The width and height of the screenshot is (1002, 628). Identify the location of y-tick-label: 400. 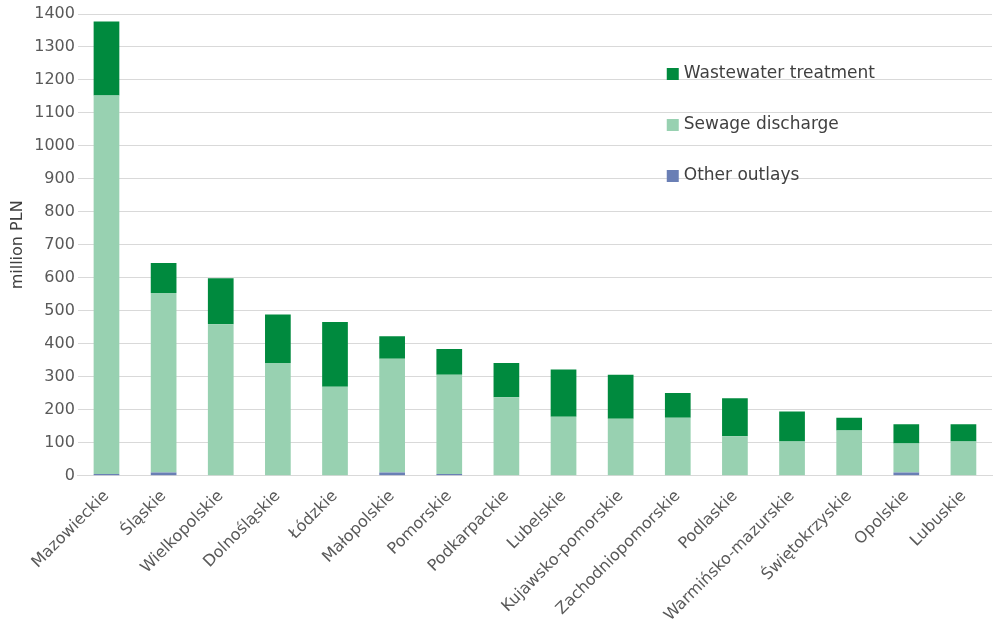
(59, 342).